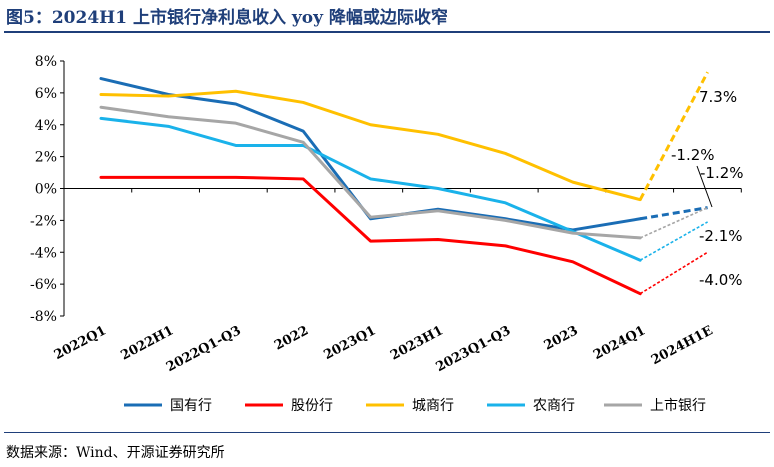  I want to click on y-tick-label: 0%, so click(46, 190).